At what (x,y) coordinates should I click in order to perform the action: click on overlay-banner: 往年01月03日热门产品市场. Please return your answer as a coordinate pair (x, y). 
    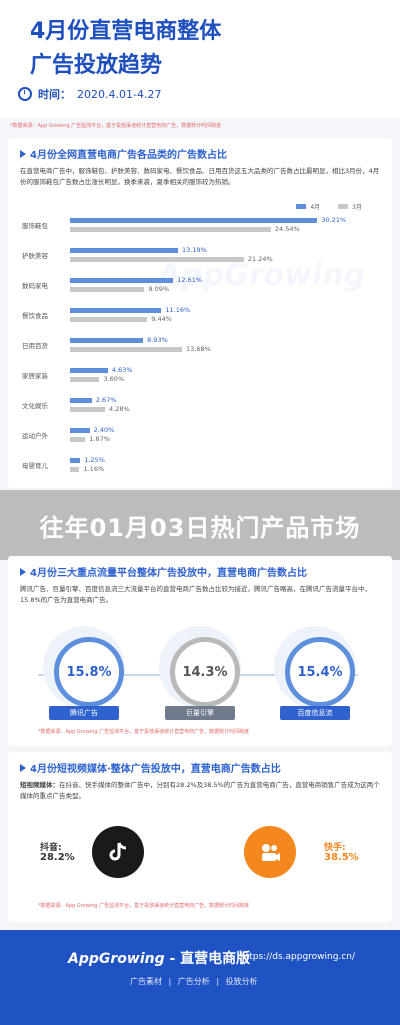
    Looking at the image, I should click on (200, 525).